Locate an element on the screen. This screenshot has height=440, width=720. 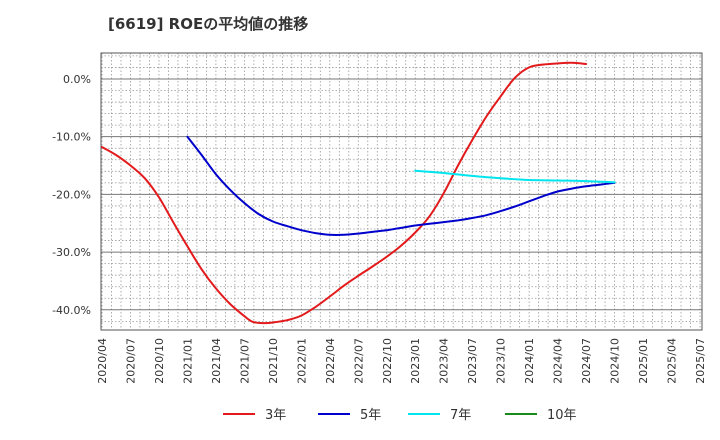
legend-label-0: 3年 is located at coordinates (275, 415).